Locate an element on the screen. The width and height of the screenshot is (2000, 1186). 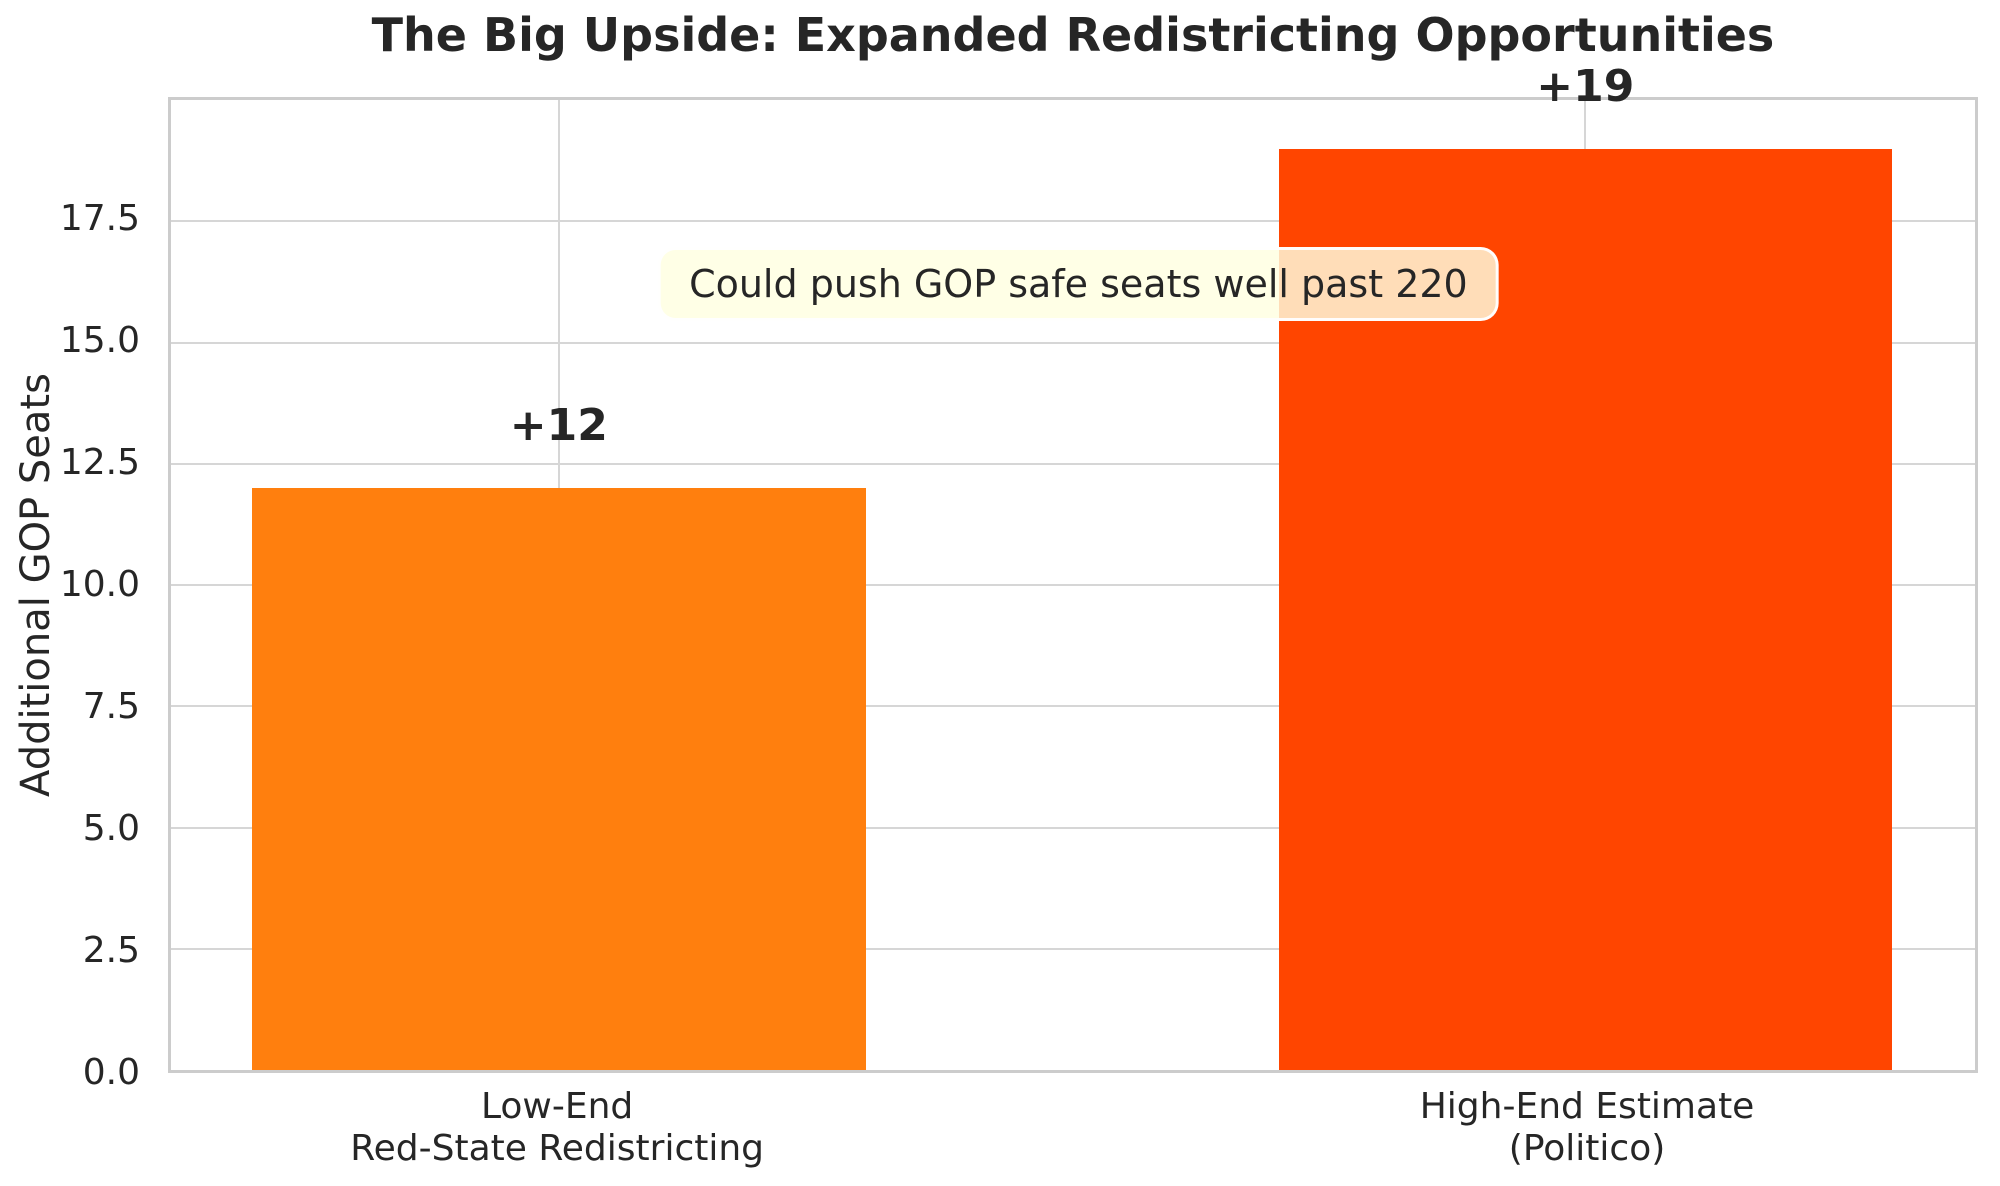
annotation-box: Could push GOP safe seats well past 220 is located at coordinates (1078, 284).